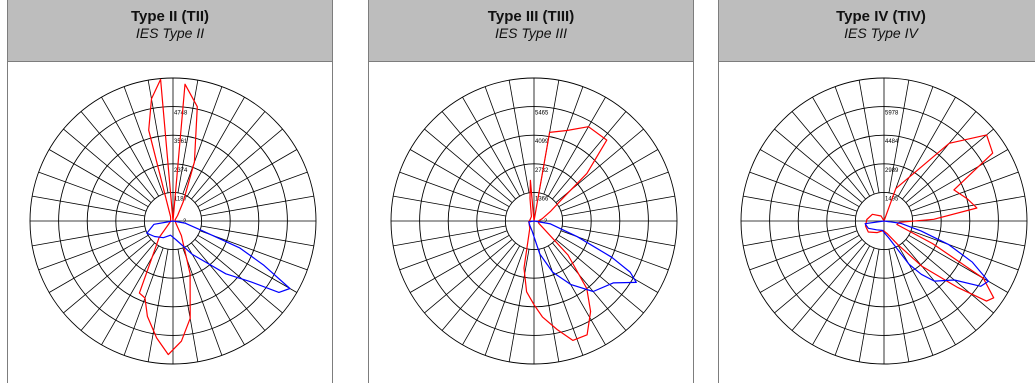 Image resolution: width=1035 pixels, height=383 pixels. Describe the element at coordinates (181, 199) in the screenshot. I see `radial-tick-label: 1187` at that location.